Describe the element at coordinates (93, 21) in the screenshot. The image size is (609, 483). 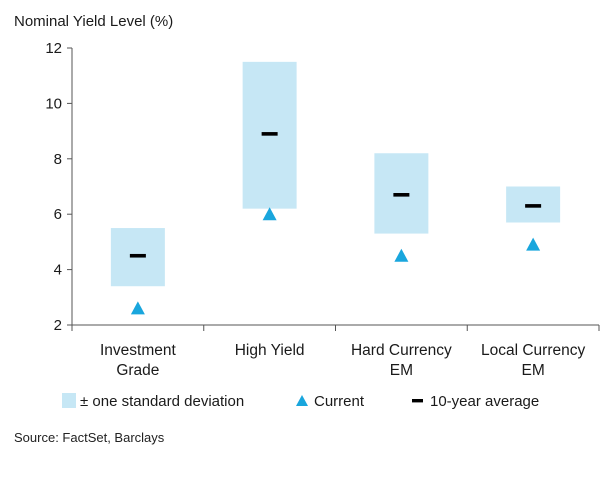
I see `y-axis-title: Nominal Yield Level (%)` at that location.